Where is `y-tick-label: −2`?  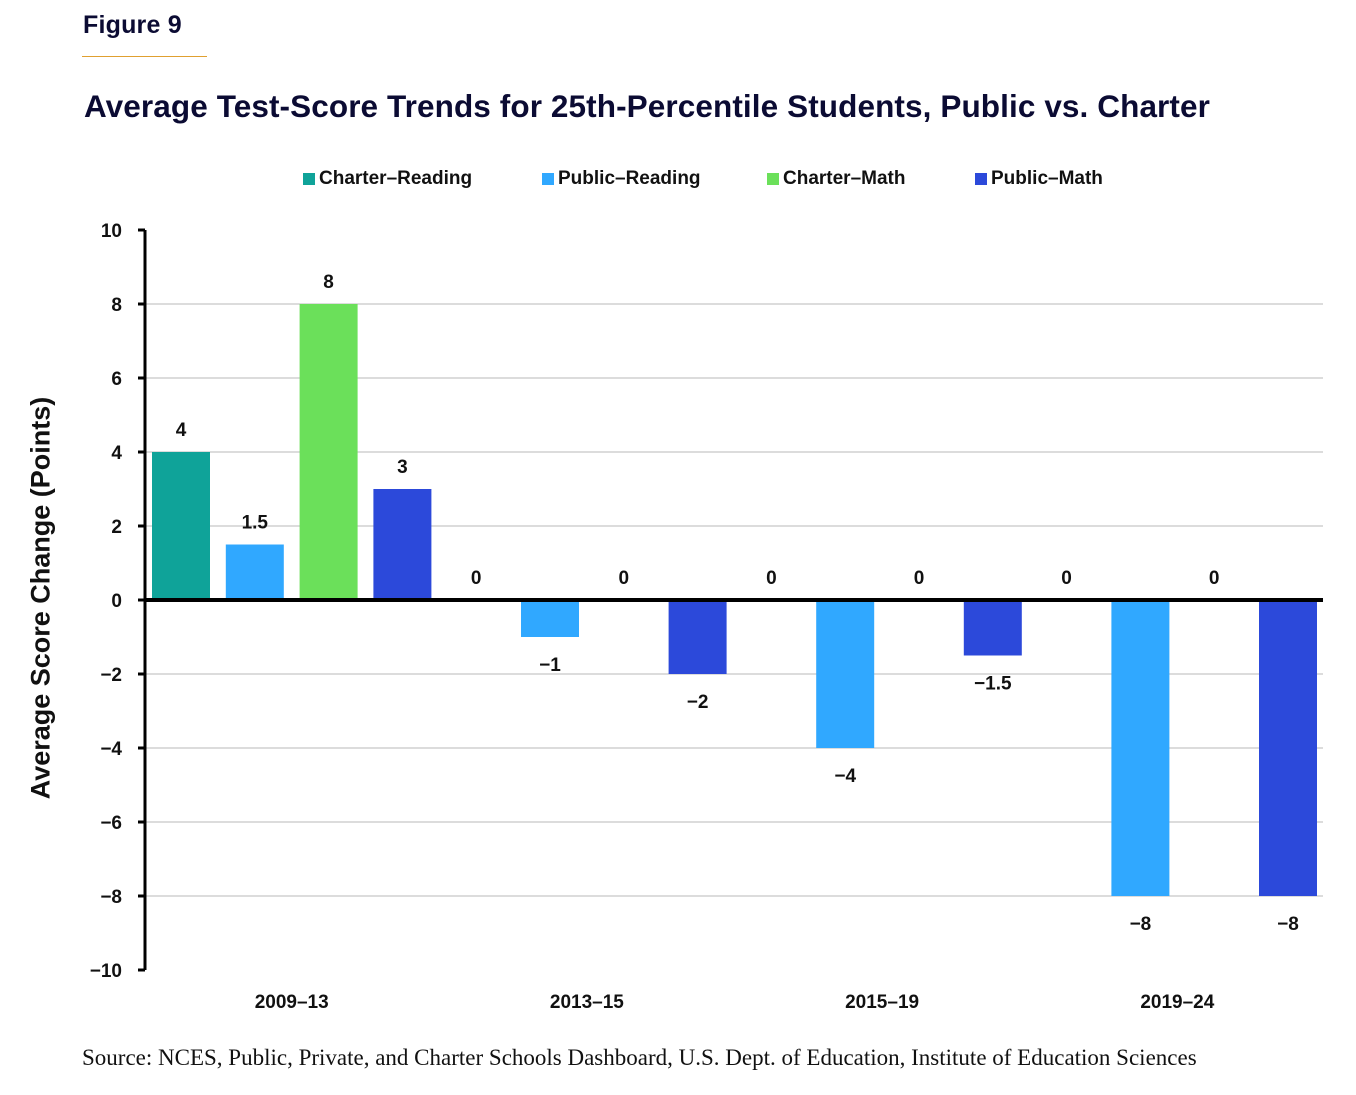 y-tick-label: −2 is located at coordinates (111, 675).